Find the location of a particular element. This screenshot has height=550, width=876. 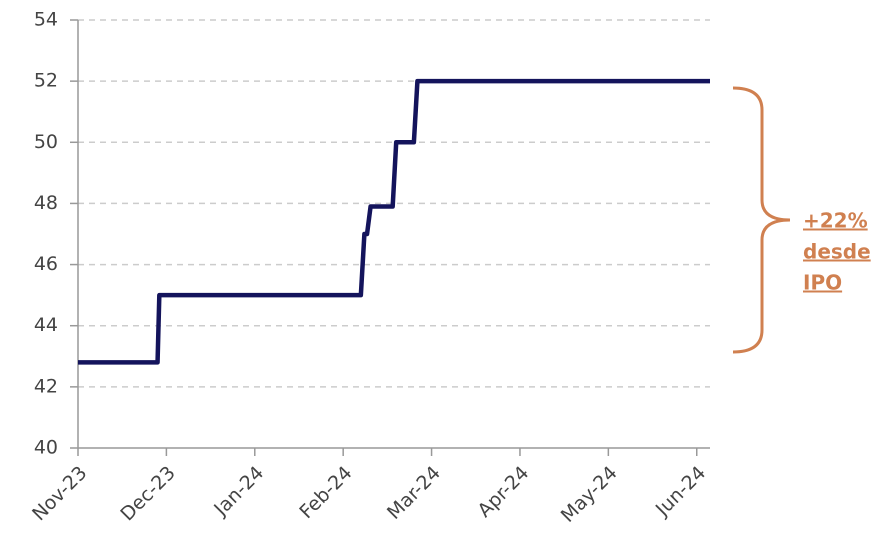

annotation: +22% is located at coordinates (835, 221).